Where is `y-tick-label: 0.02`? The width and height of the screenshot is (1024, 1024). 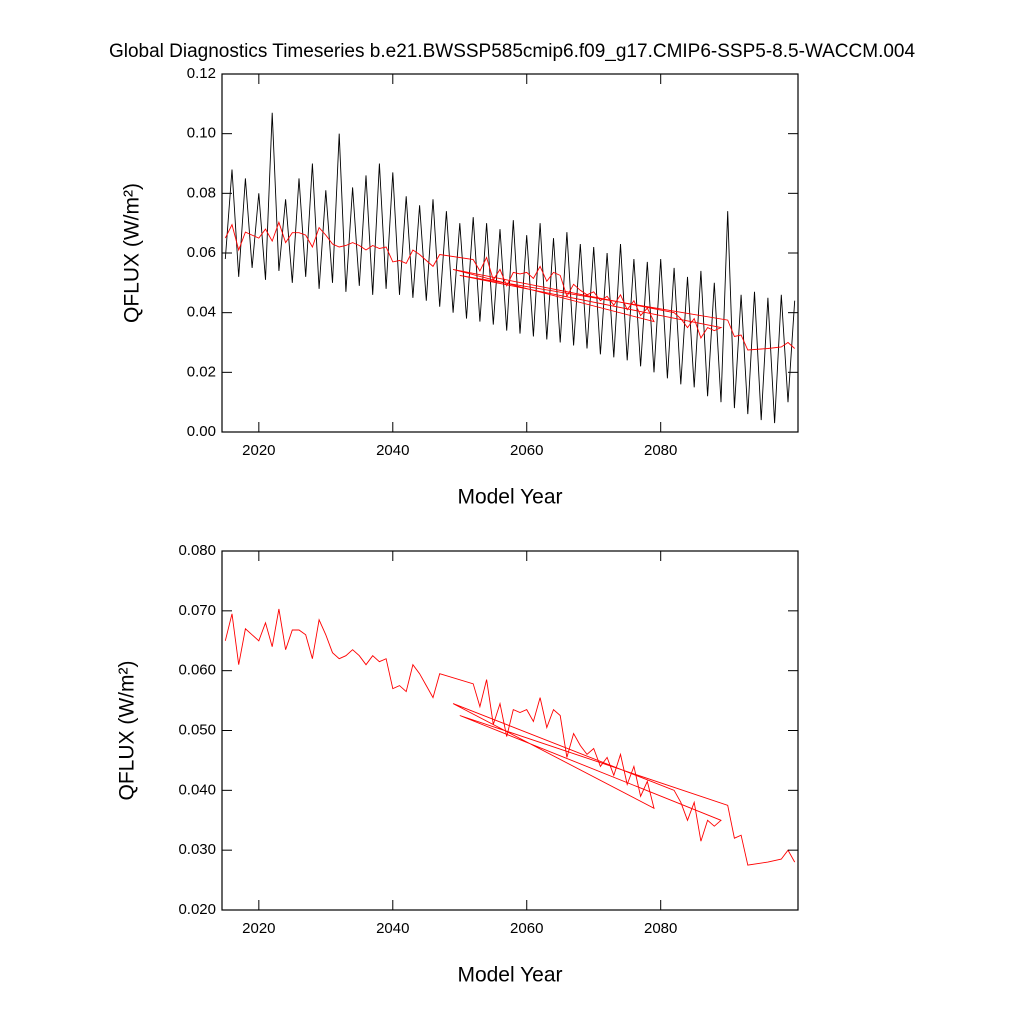 y-tick-label: 0.02 is located at coordinates (201, 371).